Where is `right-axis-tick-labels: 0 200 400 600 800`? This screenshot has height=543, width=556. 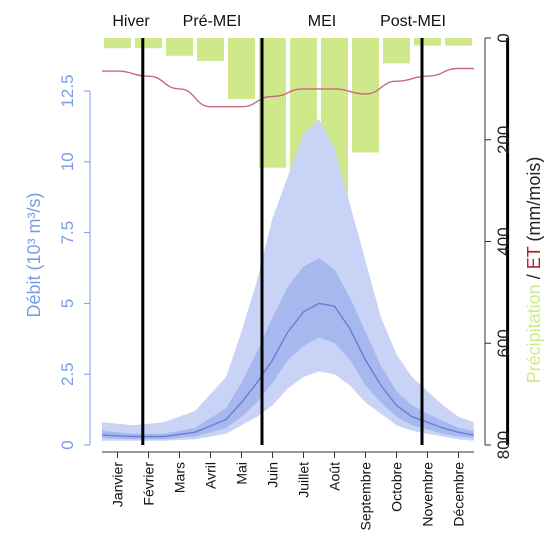
right-axis-tick-labels: 0 200 400 600 800 is located at coordinates (503, 246).